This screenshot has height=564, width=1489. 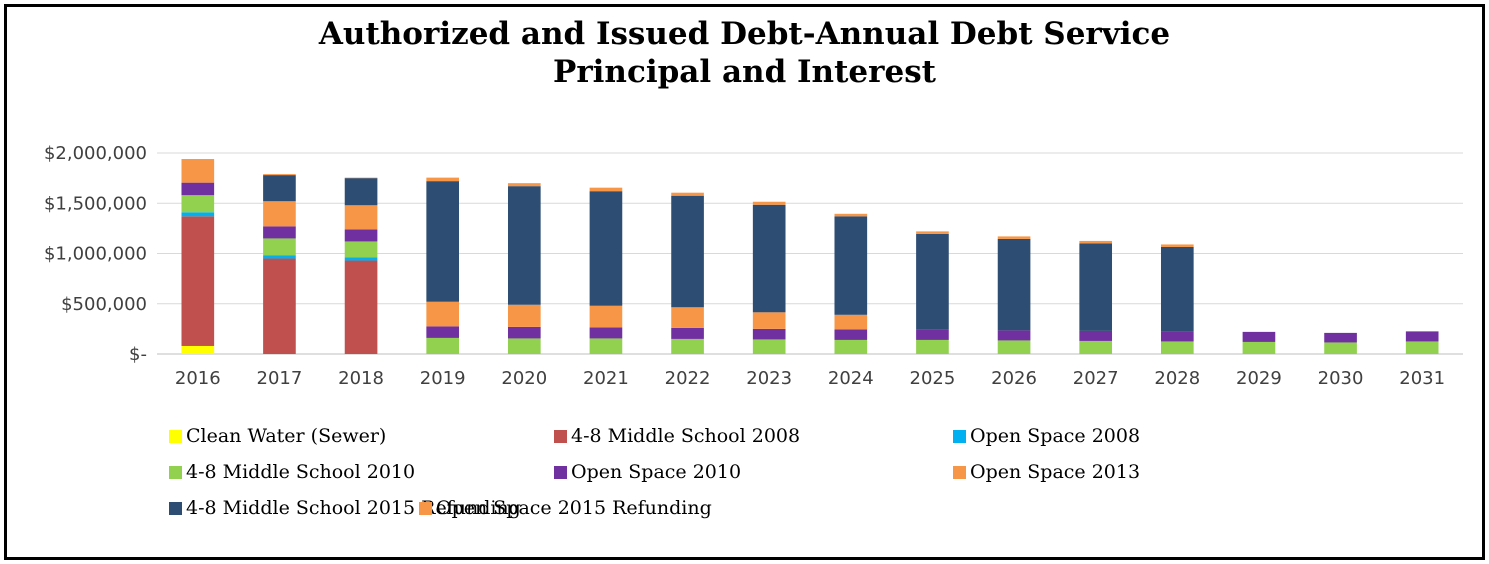 What do you see at coordinates (1014, 378) in the screenshot?
I see `x-tick-label: 2026` at bounding box center [1014, 378].